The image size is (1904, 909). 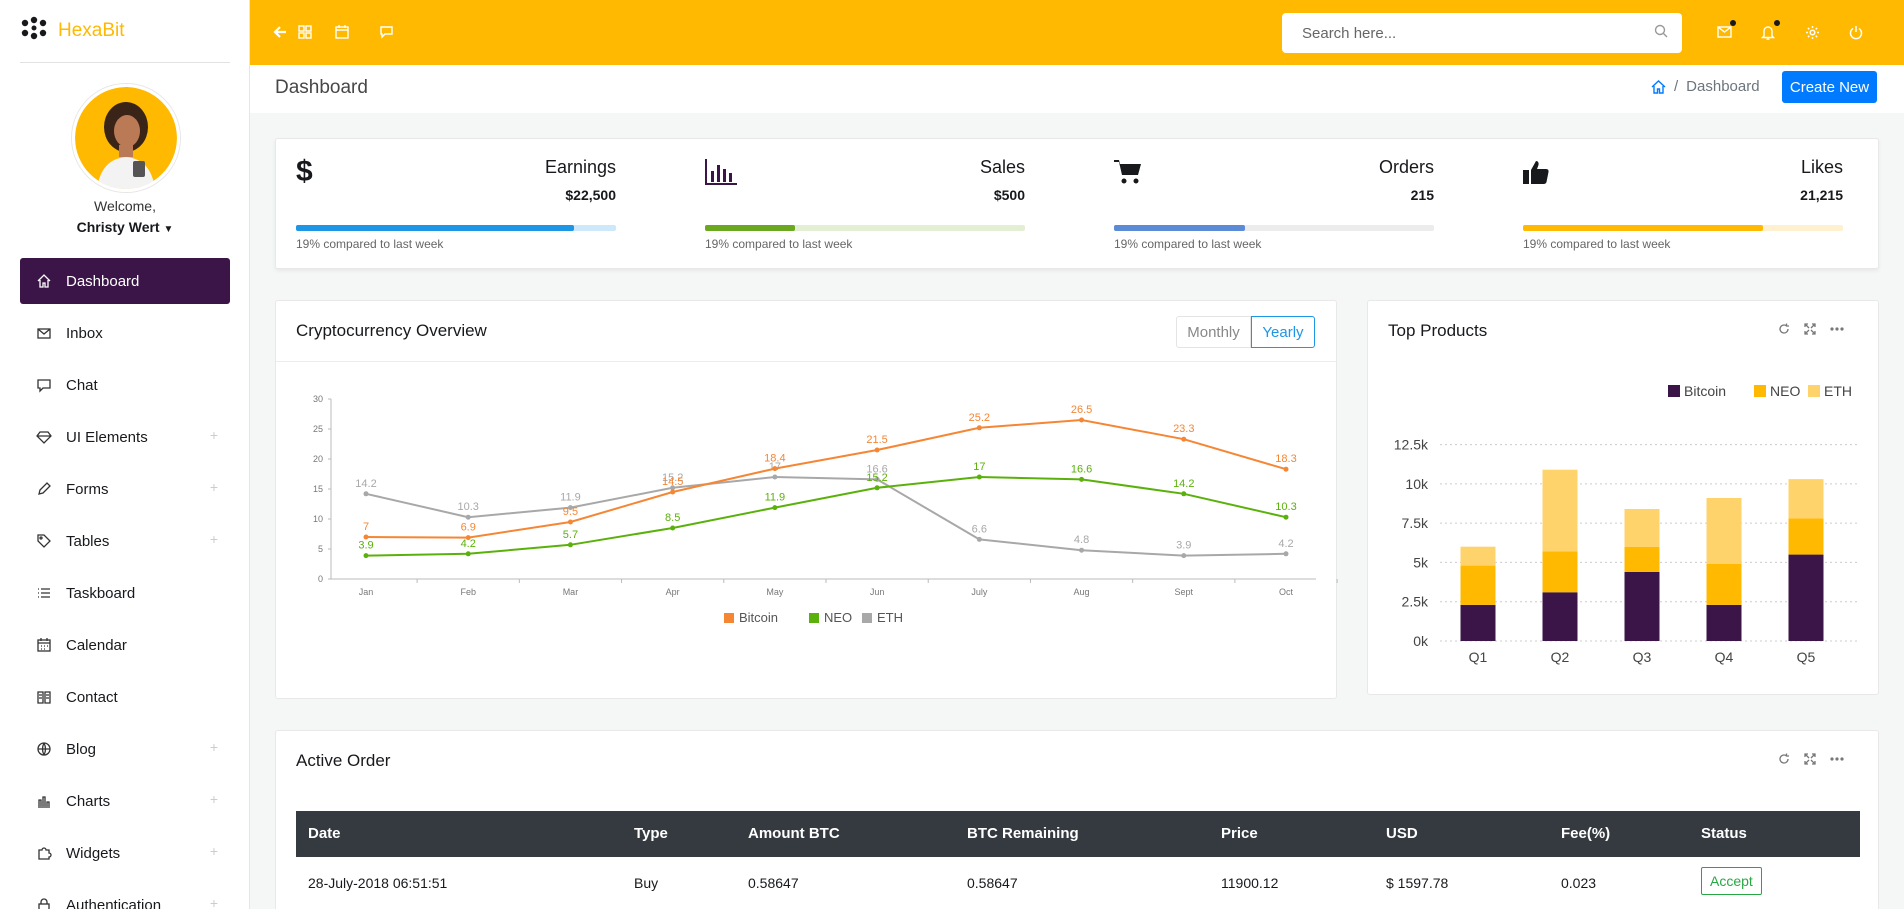 I want to click on stat-likes: Likes 21,215 19% compared to last week, so click(x=1673, y=205).